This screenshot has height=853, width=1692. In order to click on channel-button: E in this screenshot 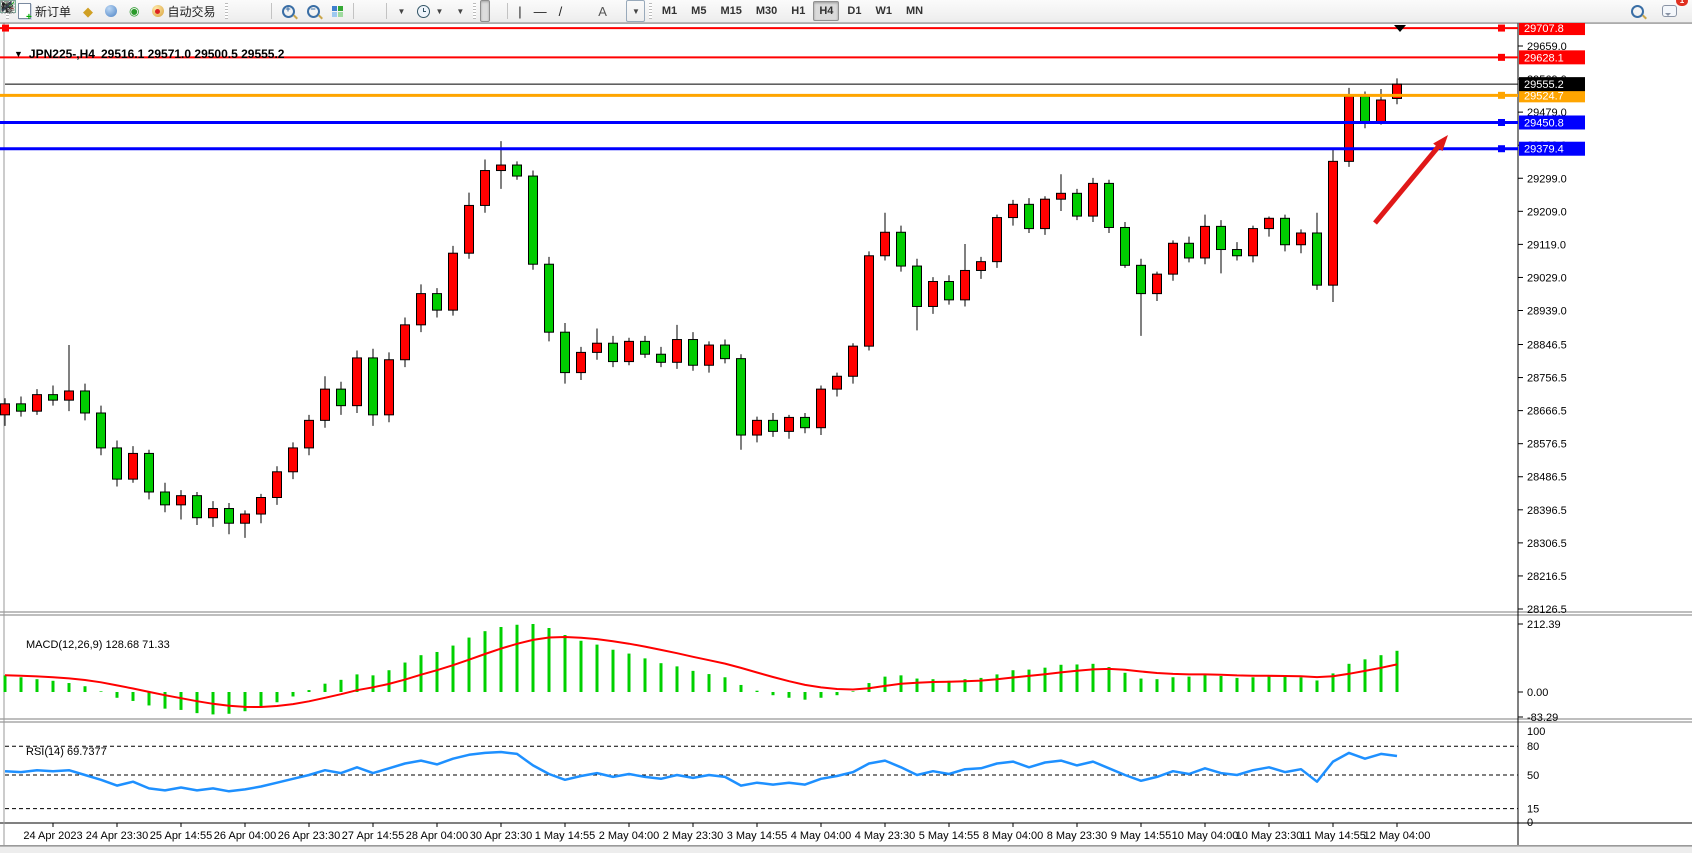, I will do `click(290, 11)`.